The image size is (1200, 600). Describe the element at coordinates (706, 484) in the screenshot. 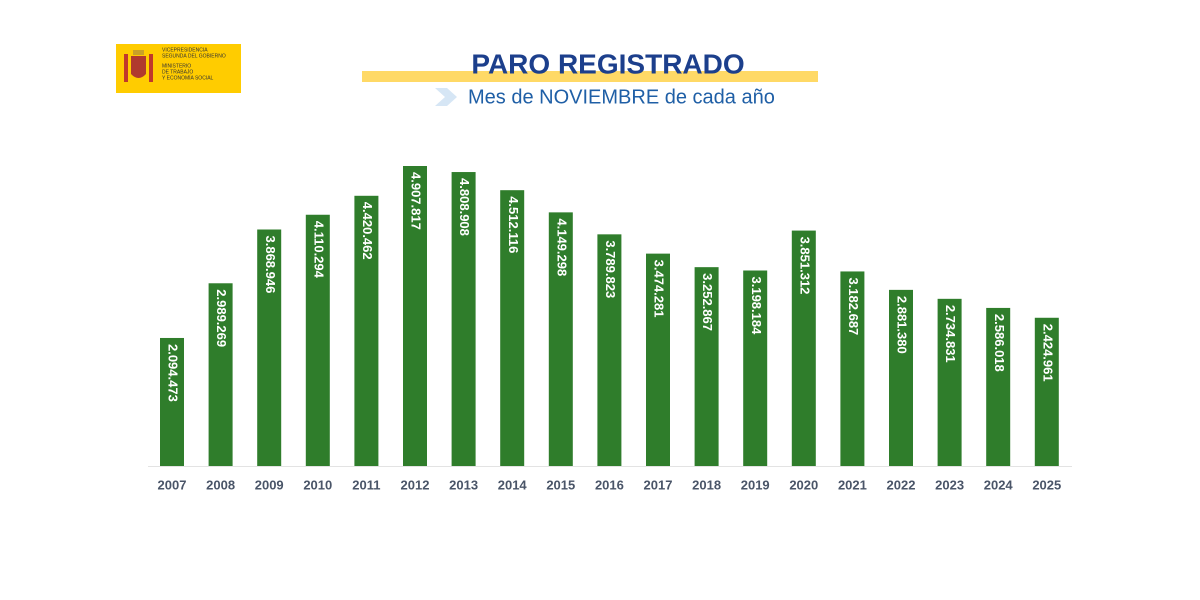

I see `x-tick-label: 2018` at that location.